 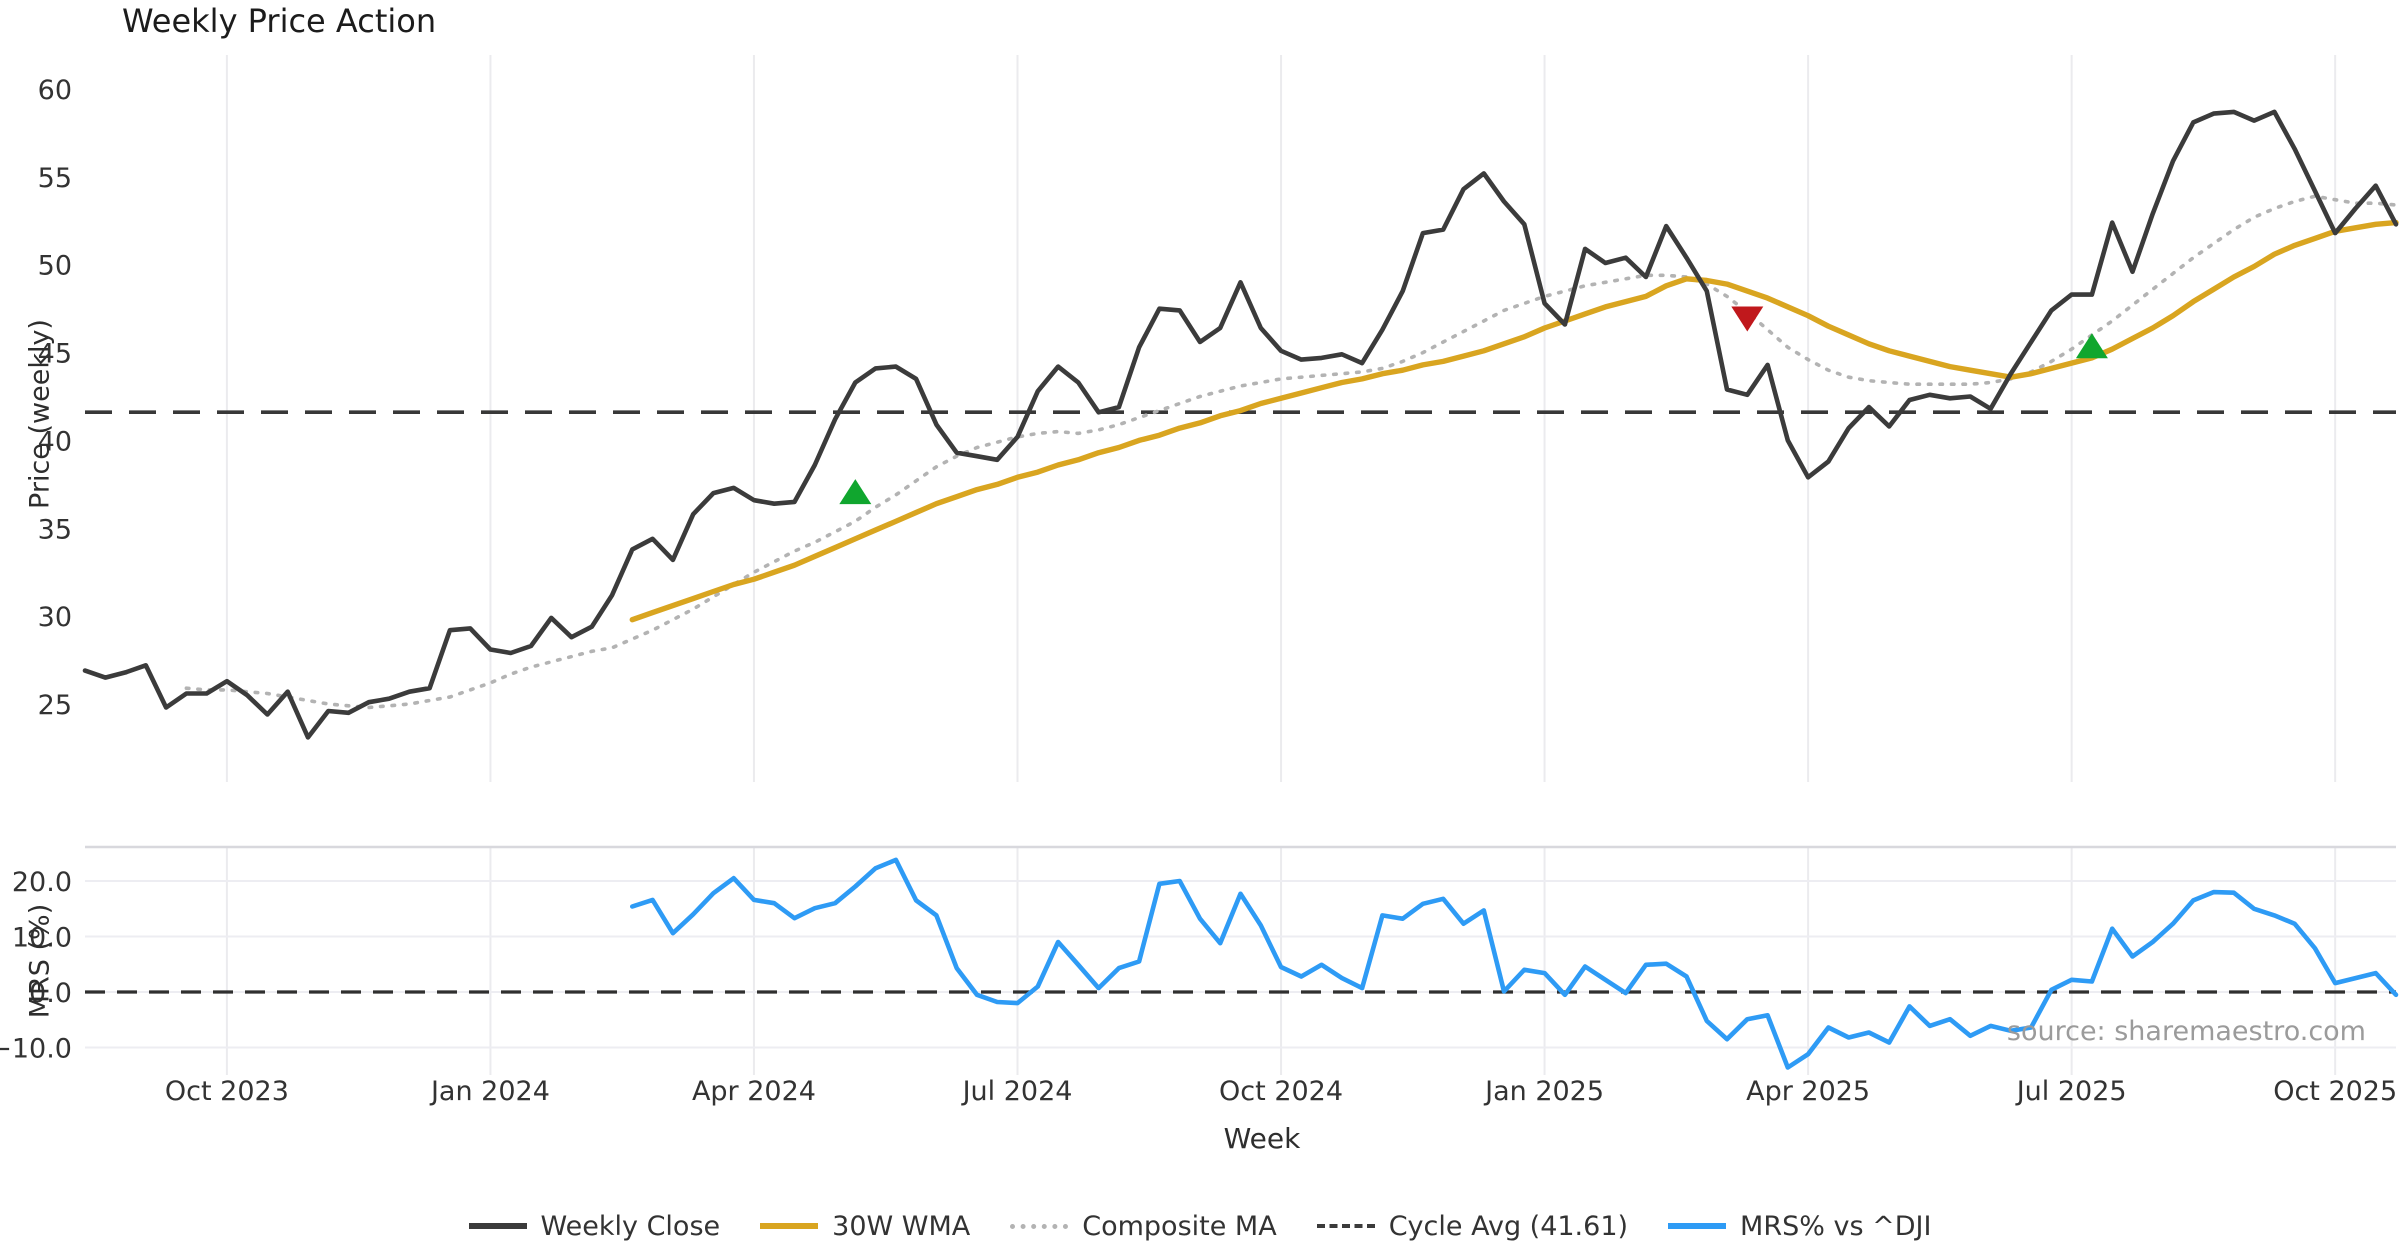 I want to click on price-y-tick-label: 50, so click(x=55, y=266).